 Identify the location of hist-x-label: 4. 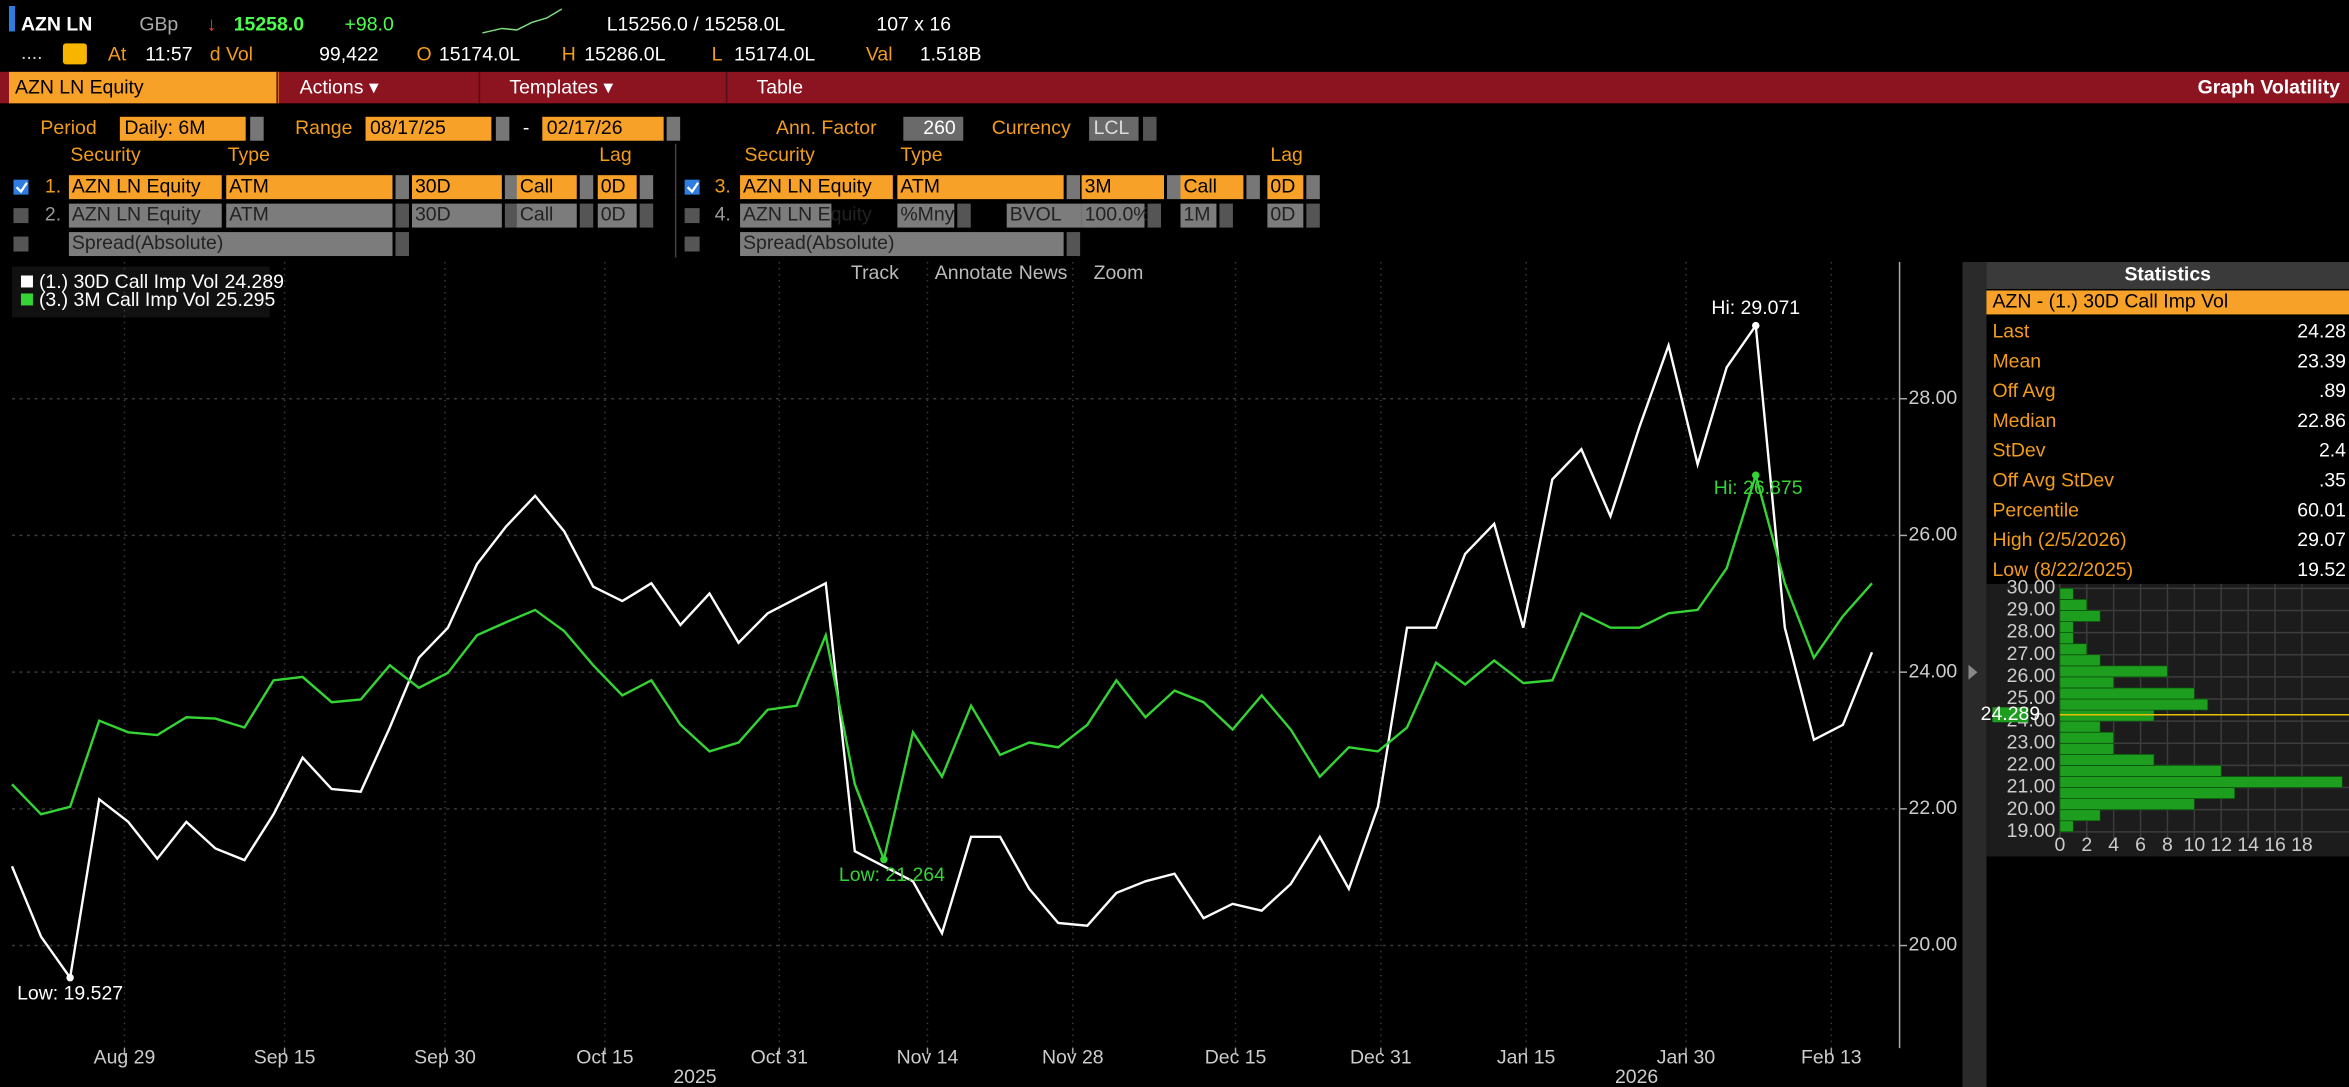
(2113, 845).